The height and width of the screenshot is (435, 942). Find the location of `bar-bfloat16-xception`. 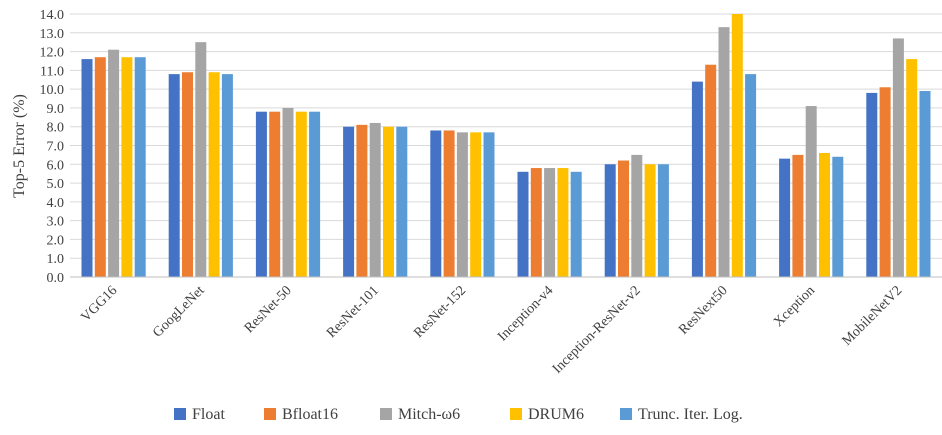

bar-bfloat16-xception is located at coordinates (798, 215).